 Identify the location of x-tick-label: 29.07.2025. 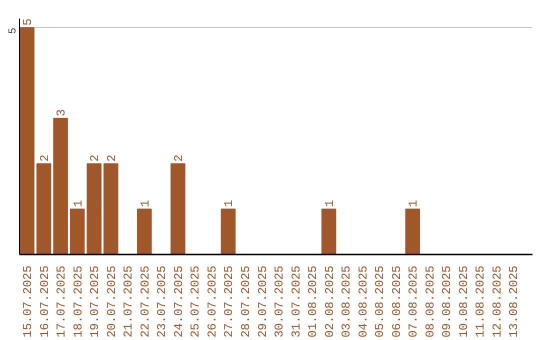
(263, 301).